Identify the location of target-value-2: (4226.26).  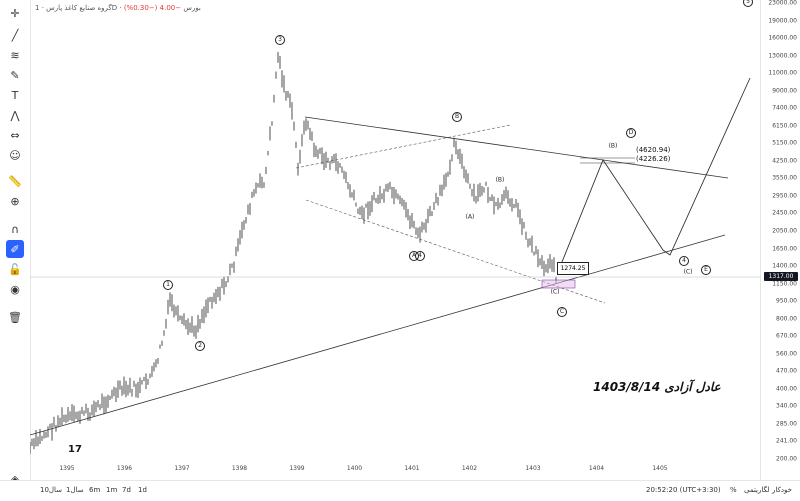
(653, 159).